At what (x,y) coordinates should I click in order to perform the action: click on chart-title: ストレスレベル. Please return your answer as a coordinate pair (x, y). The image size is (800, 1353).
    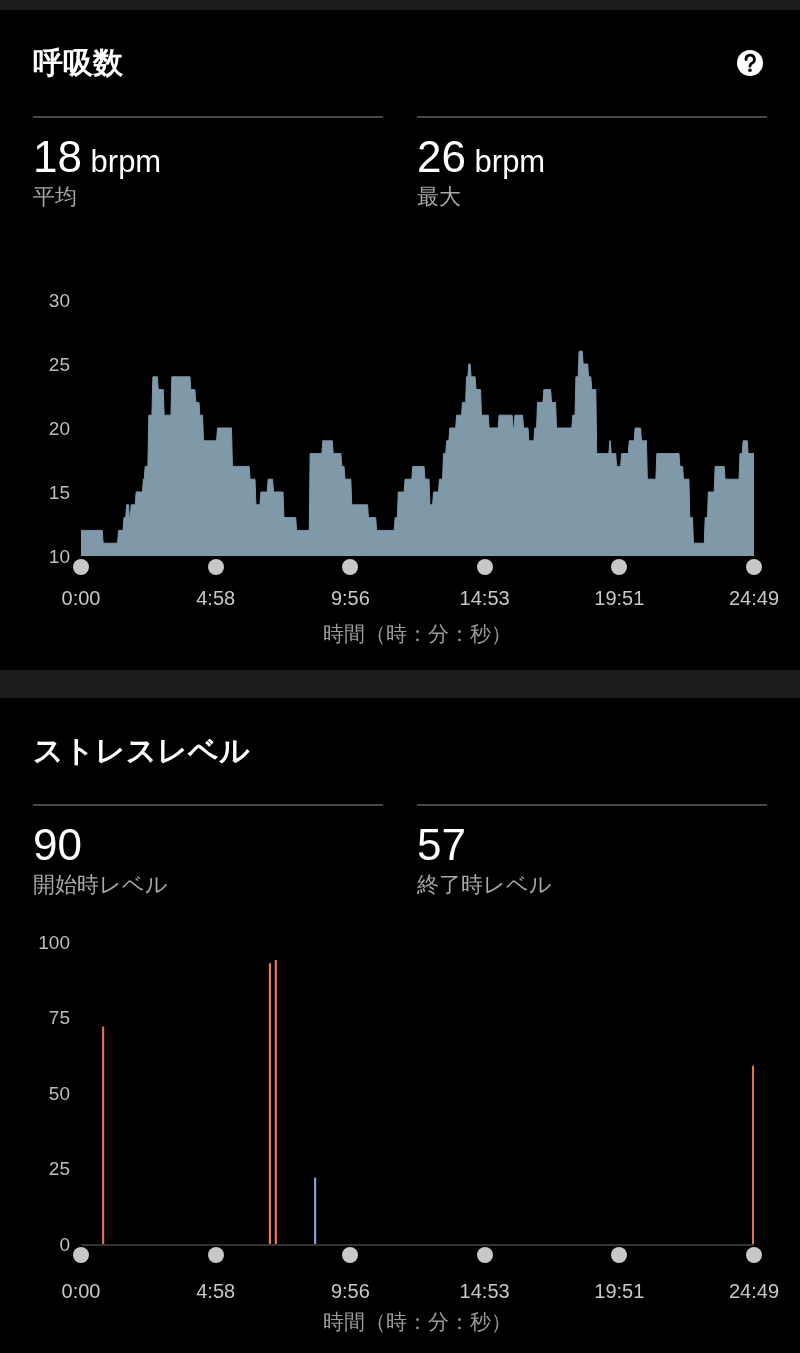
    Looking at the image, I should click on (141, 751).